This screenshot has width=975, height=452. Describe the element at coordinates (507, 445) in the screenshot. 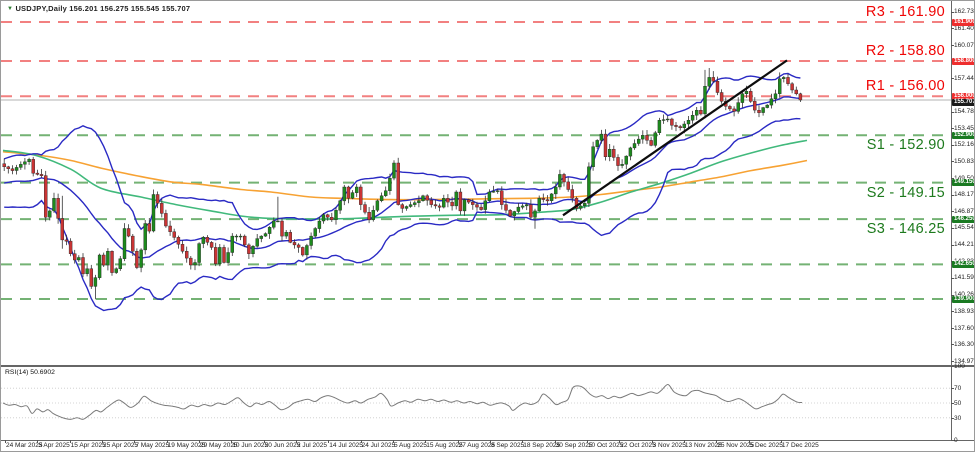

I see `date-tick-label: 8 Sep 2025` at that location.